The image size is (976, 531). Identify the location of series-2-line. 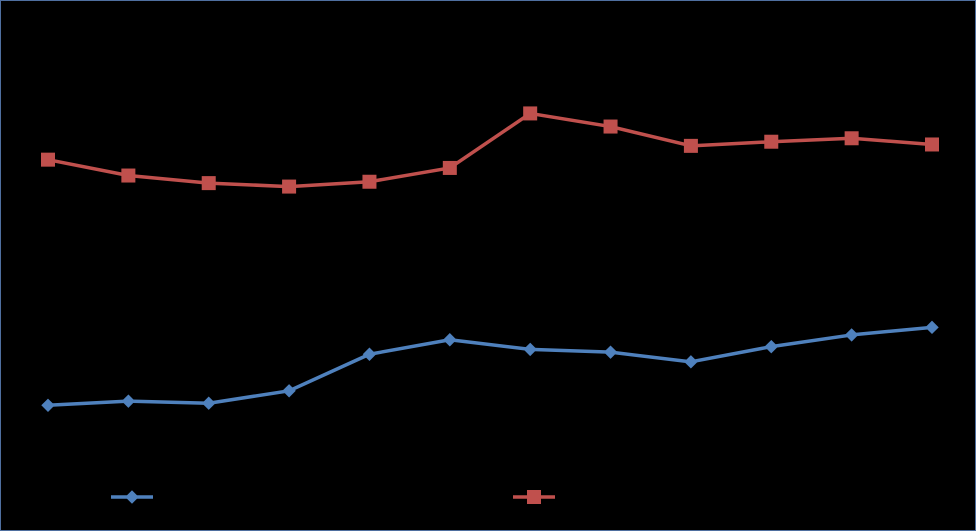
(490, 150).